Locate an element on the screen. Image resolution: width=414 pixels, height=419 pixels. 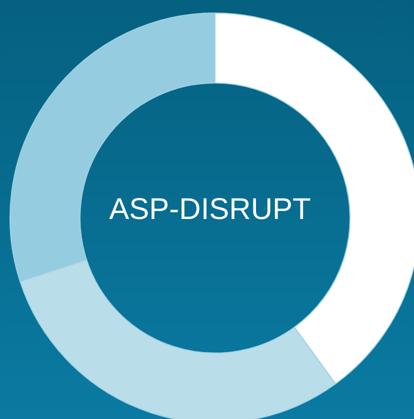
text: ASP-DISRUPT is located at coordinates (210, 210).